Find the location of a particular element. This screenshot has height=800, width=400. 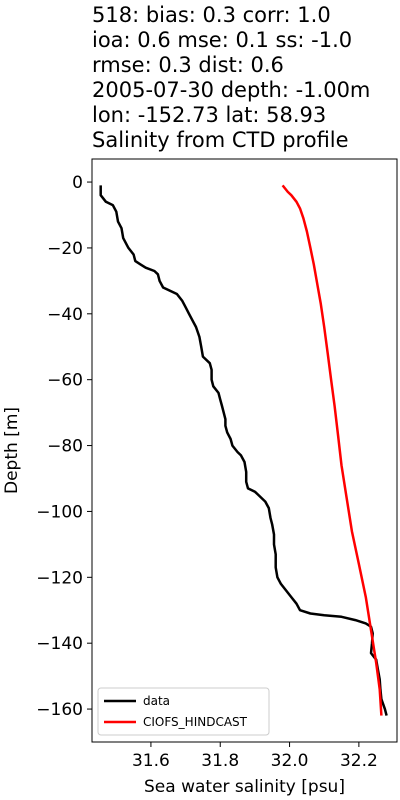

y-tick-label: −80 is located at coordinates (65, 447).